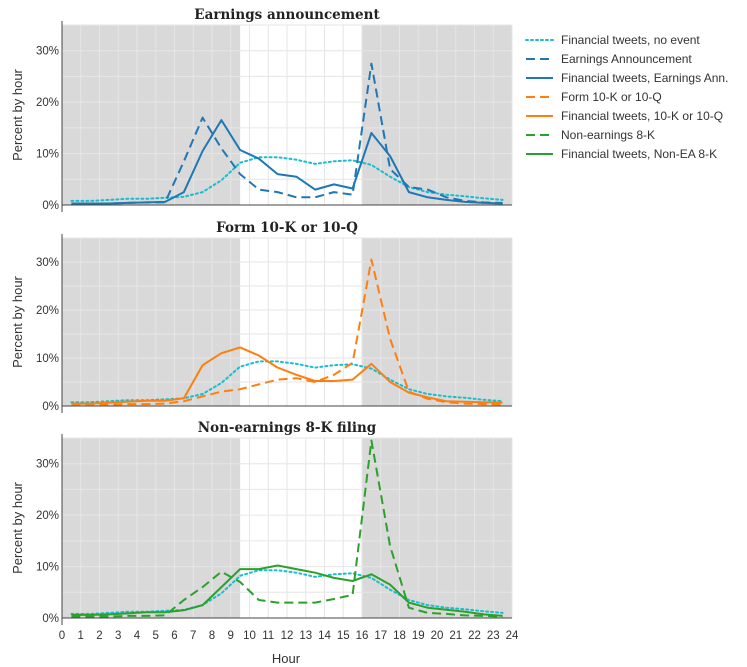 The image size is (747, 667). What do you see at coordinates (380, 636) in the screenshot?
I see `x-tick-label: 17` at bounding box center [380, 636].